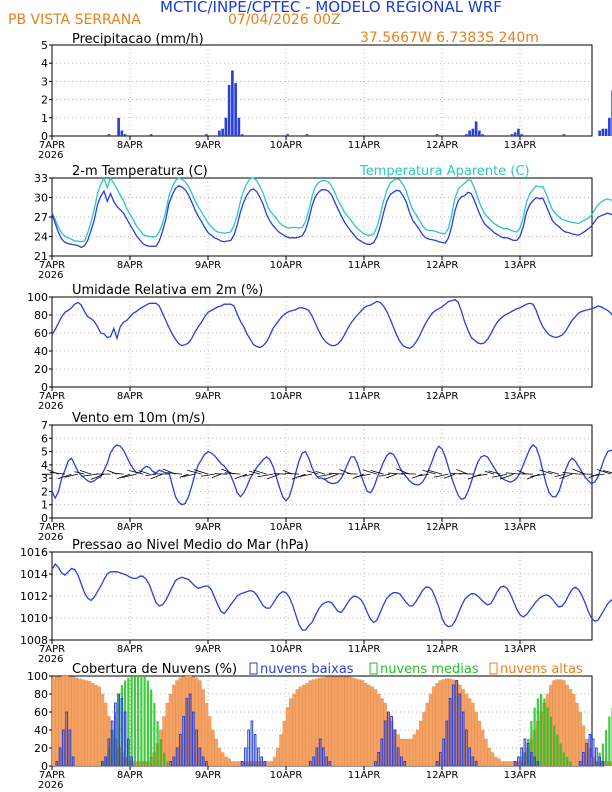 Image resolution: width=612 pixels, height=792 pixels. I want to click on panel-frame, so click(322, 596).